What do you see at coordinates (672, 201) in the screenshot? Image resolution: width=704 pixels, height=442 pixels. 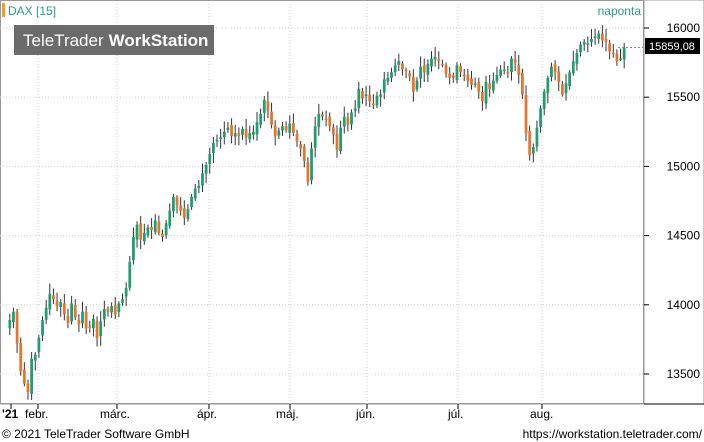 I see `y-axis-ticks: 13500 14000 14500 15000 15500 16000` at bounding box center [672, 201].